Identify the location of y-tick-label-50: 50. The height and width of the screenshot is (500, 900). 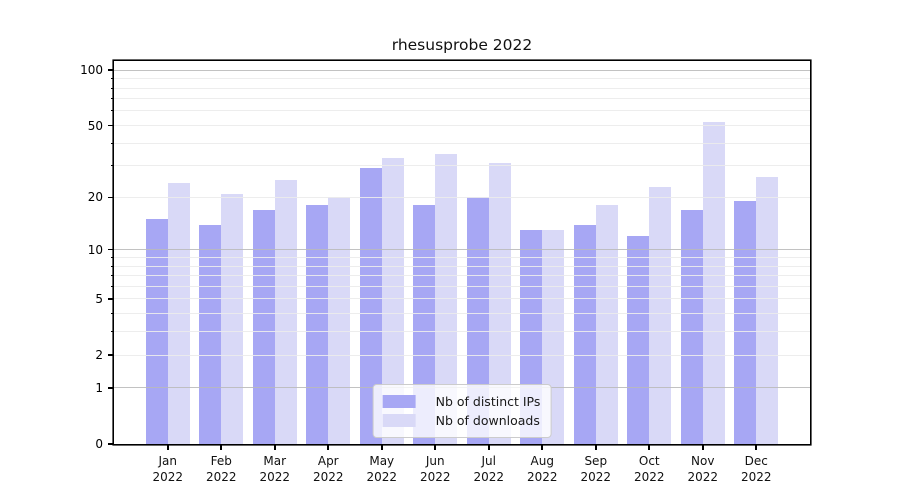
(95, 125).